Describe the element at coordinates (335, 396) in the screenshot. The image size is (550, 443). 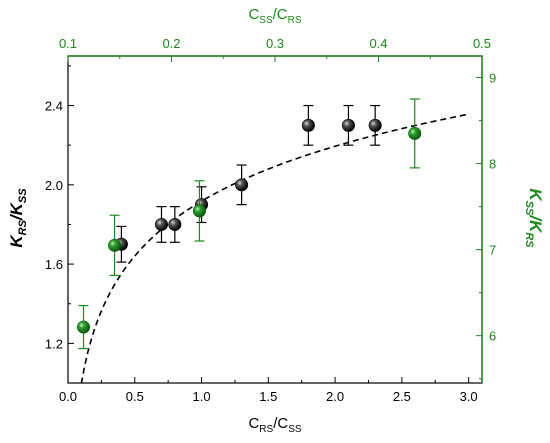
I see `bottom-tick-label: 2.0` at that location.